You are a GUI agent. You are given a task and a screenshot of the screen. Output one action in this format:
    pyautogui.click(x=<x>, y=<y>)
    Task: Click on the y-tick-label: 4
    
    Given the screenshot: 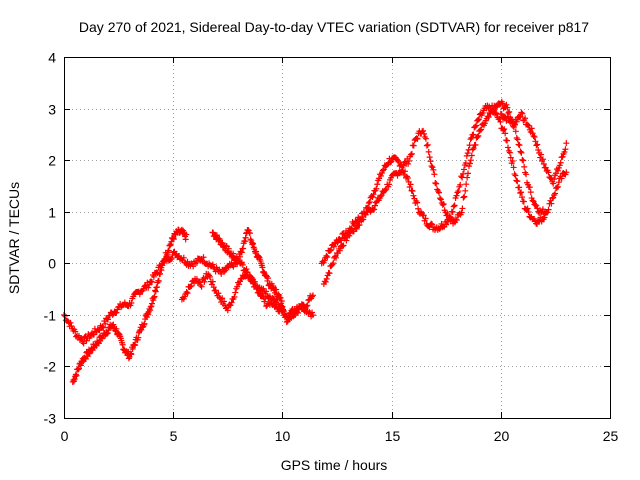 What is the action you would take?
    pyautogui.click(x=52, y=58)
    